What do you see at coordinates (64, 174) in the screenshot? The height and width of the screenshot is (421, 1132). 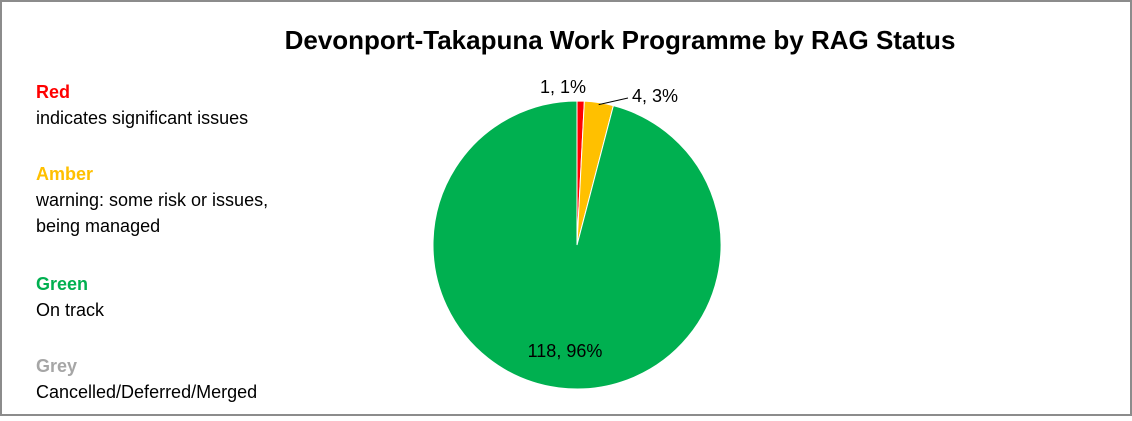 I see `legend-name: Amber` at bounding box center [64, 174].